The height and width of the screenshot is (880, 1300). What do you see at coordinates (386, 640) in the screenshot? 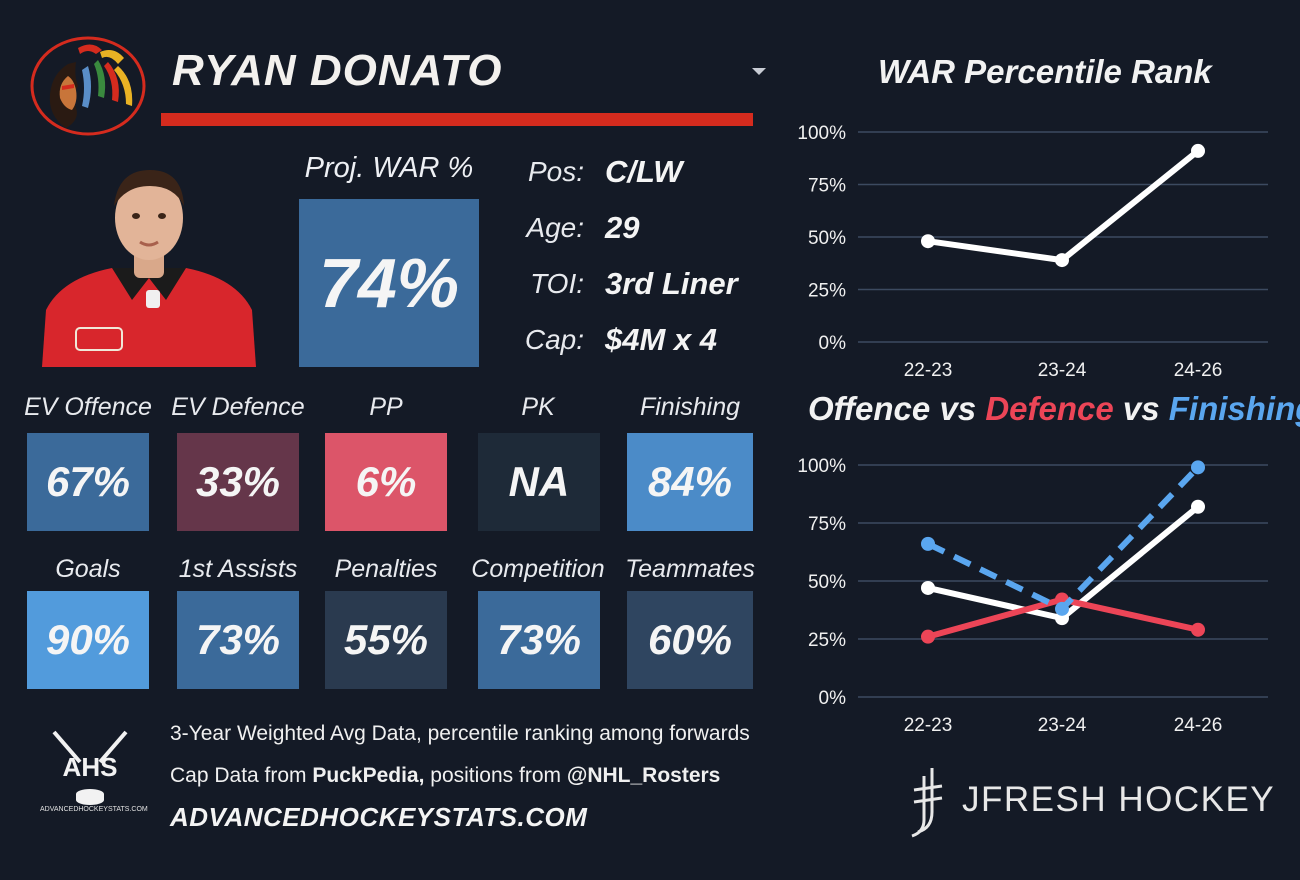
I see `tile-penalties: 55%` at bounding box center [386, 640].